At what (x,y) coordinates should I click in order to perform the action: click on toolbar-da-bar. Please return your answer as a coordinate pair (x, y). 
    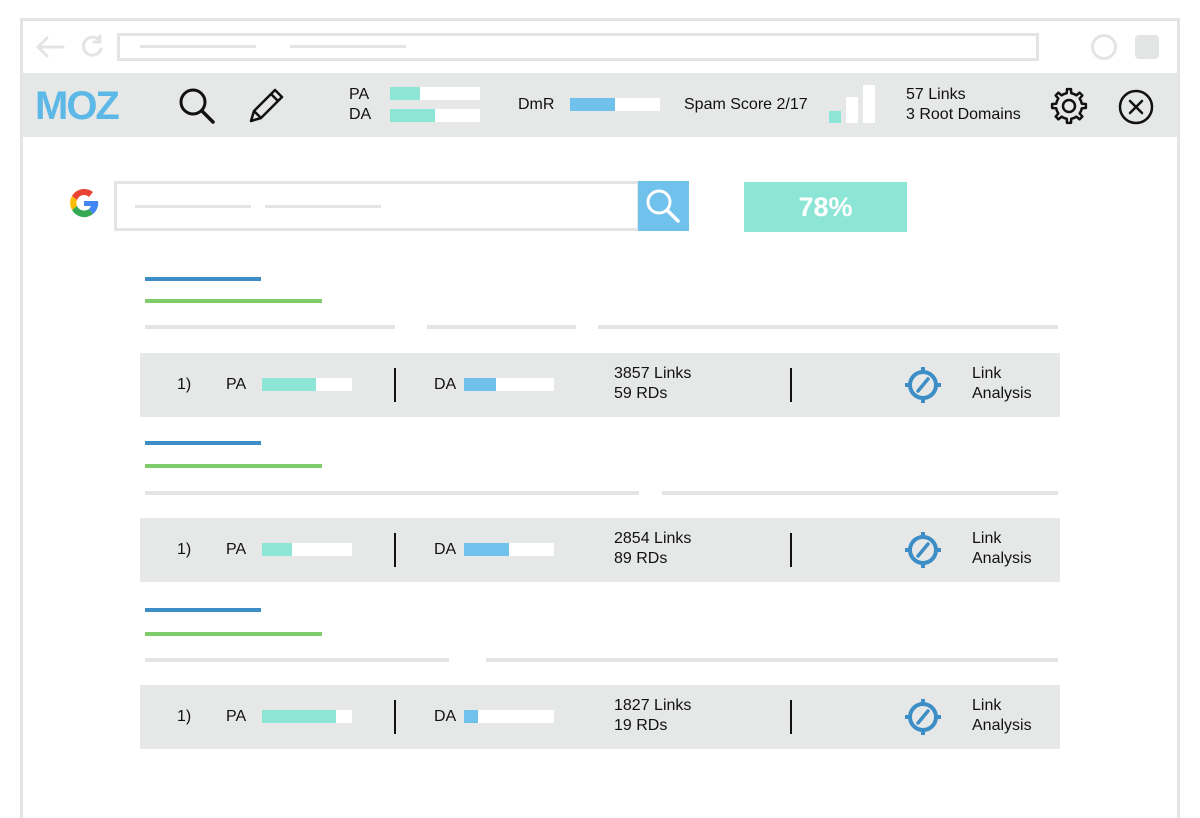
    Looking at the image, I should click on (435, 115).